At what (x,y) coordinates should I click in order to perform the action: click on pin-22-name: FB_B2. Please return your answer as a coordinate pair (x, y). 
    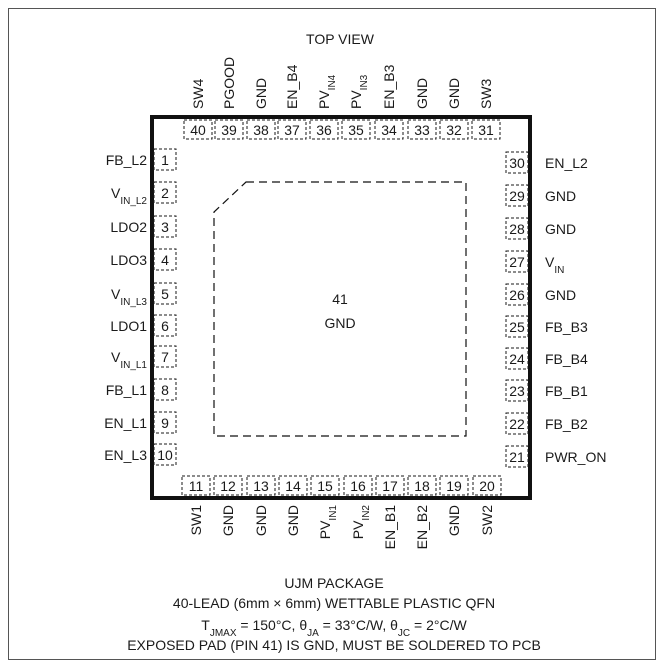
    Looking at the image, I should click on (566, 424).